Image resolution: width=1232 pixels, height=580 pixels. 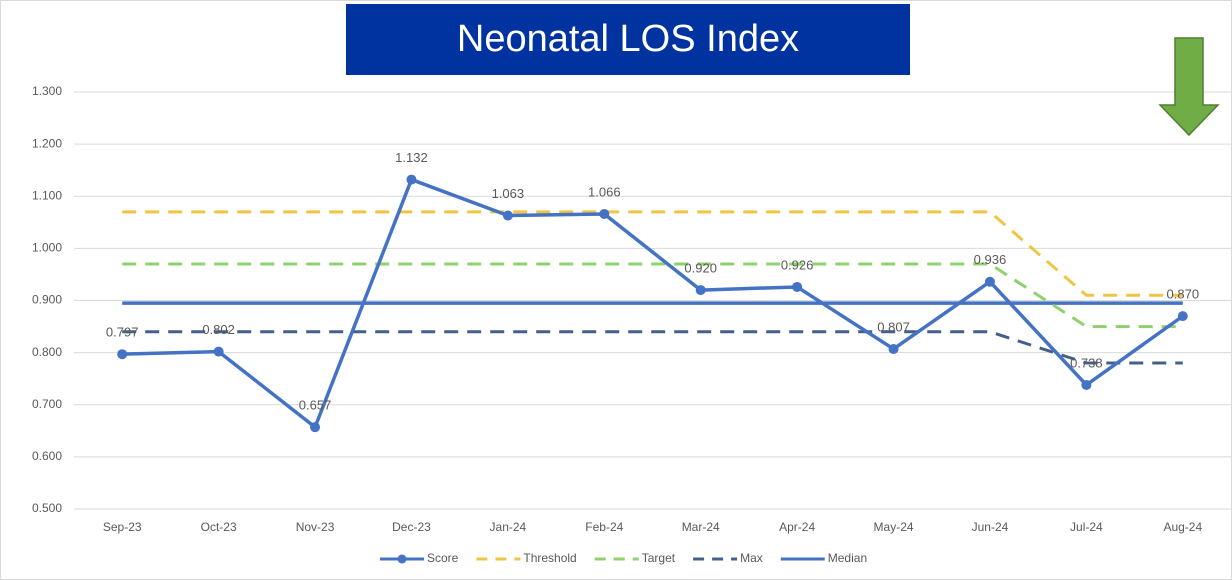 What do you see at coordinates (315, 405) in the screenshot?
I see `data-label: 0.657` at bounding box center [315, 405].